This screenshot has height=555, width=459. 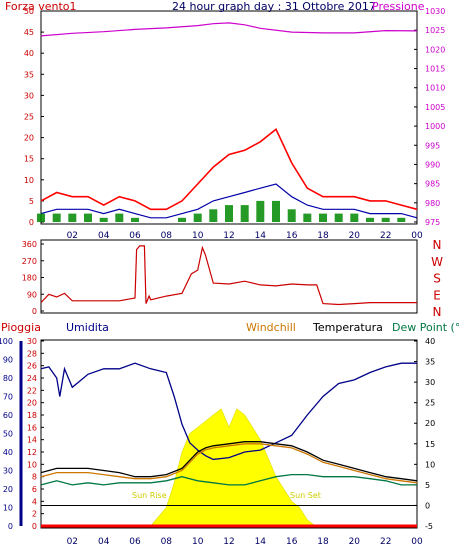 I want to click on chart_data.2.left_ticks-tick-label: 80, so click(x=8, y=378).